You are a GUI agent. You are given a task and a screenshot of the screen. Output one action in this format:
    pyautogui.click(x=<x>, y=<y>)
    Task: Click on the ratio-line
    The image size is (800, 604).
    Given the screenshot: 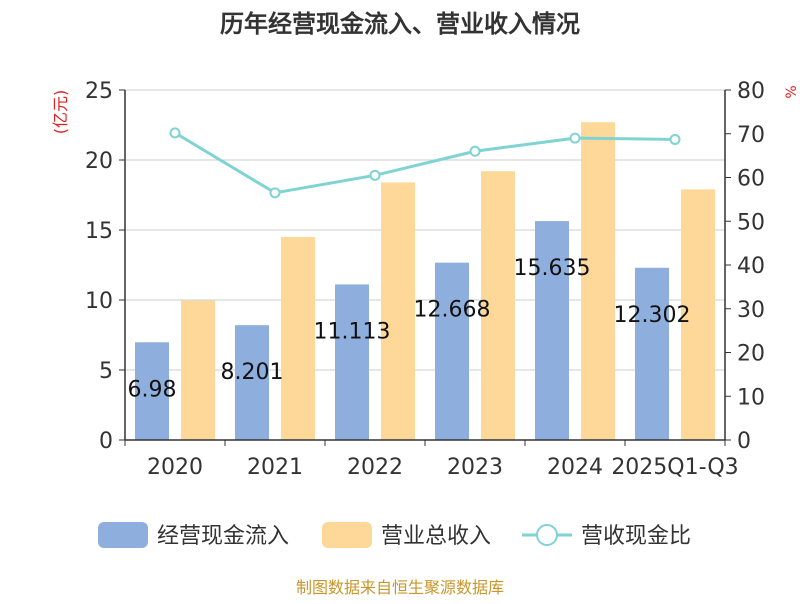 What is the action you would take?
    pyautogui.click(x=425, y=163)
    